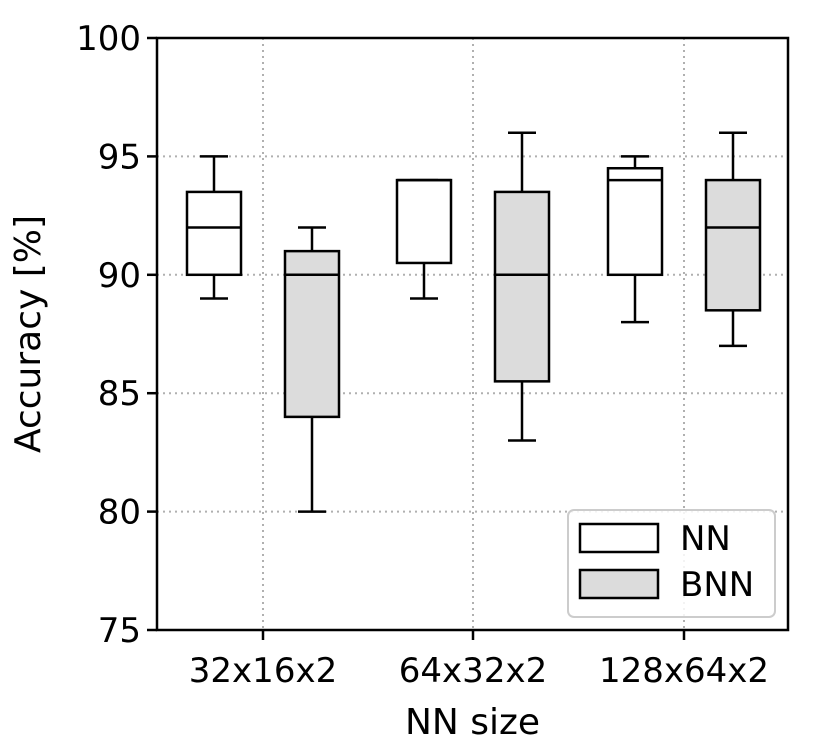 The height and width of the screenshot is (750, 830). I want to click on x-axis-label: NN size, so click(472, 722).